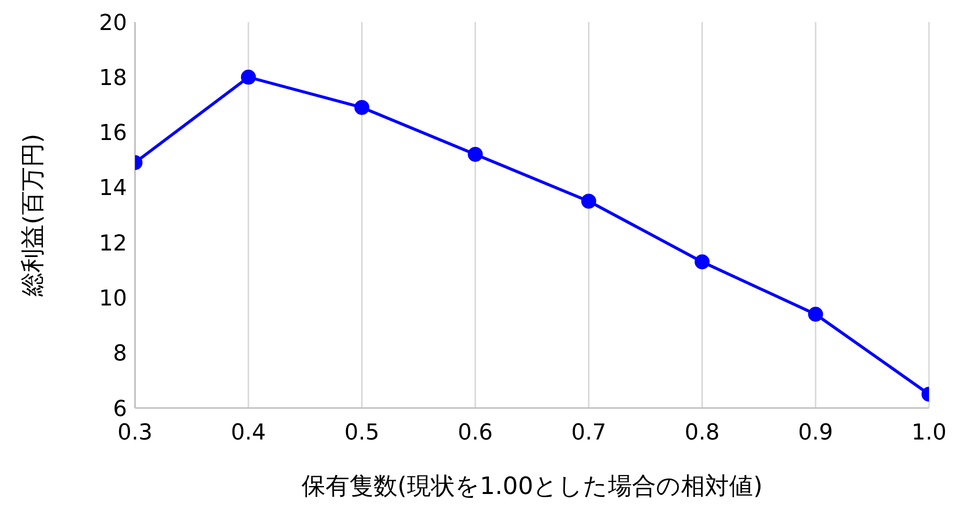 The height and width of the screenshot is (529, 961). Describe the element at coordinates (362, 433) in the screenshot. I see `x-tick-label: 0.5` at that location.